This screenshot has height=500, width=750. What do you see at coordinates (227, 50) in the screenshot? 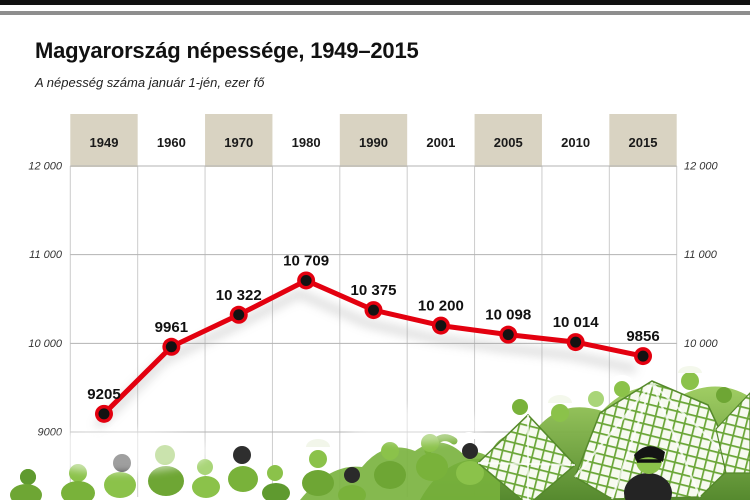
I see `page-title: Magyarország népessége, 1949–2015` at bounding box center [227, 50].